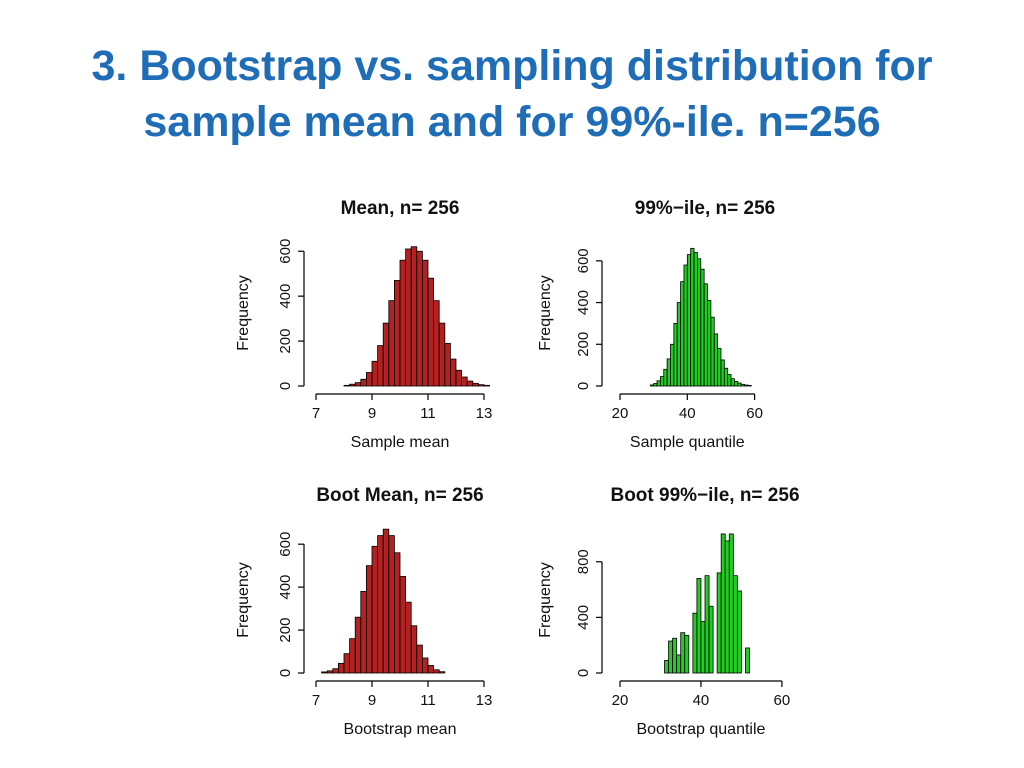  Describe the element at coordinates (583, 260) in the screenshot. I see `y-tick-label: 600` at that location.